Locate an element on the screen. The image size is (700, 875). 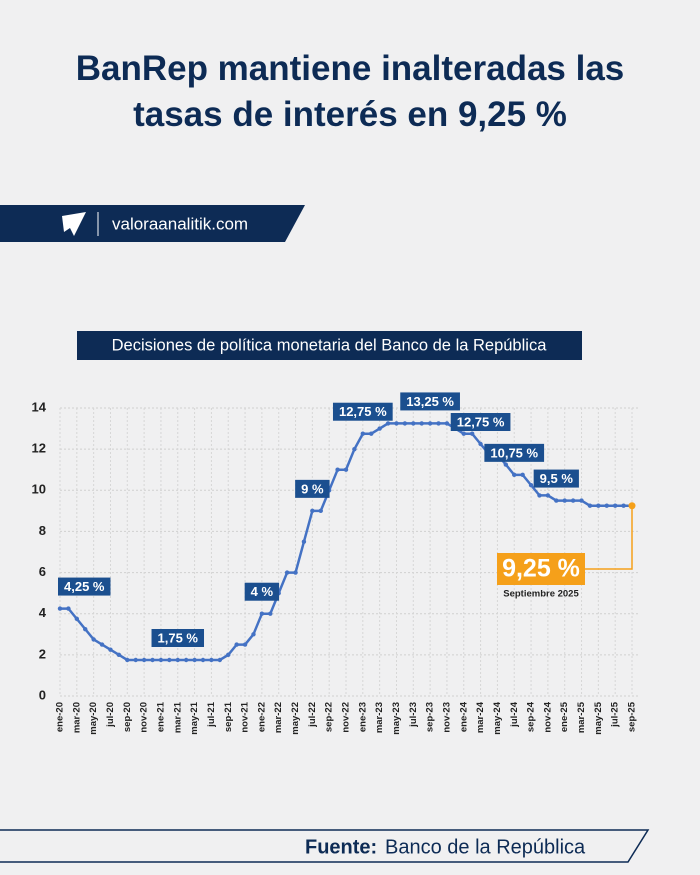
value-label: 4 % is located at coordinates (262, 591).